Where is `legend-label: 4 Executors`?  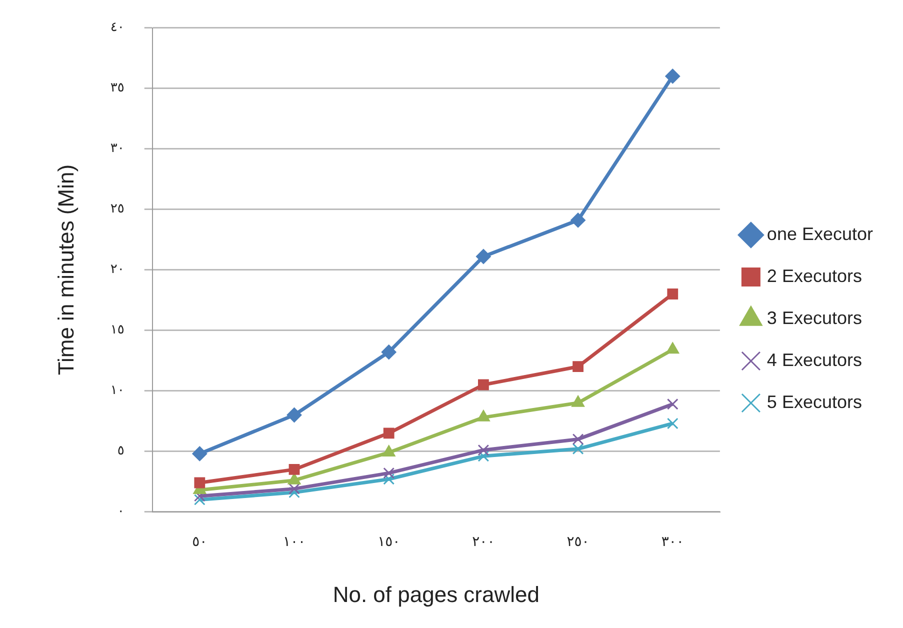 legend-label: 4 Executors is located at coordinates (814, 360).